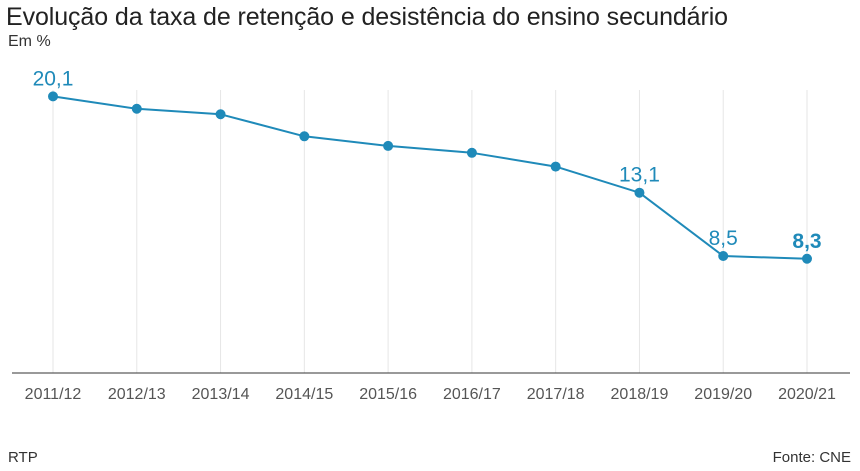 This screenshot has width=860, height=471. Describe the element at coordinates (811, 457) in the screenshot. I see `source-label: Fonte: CNE` at that location.